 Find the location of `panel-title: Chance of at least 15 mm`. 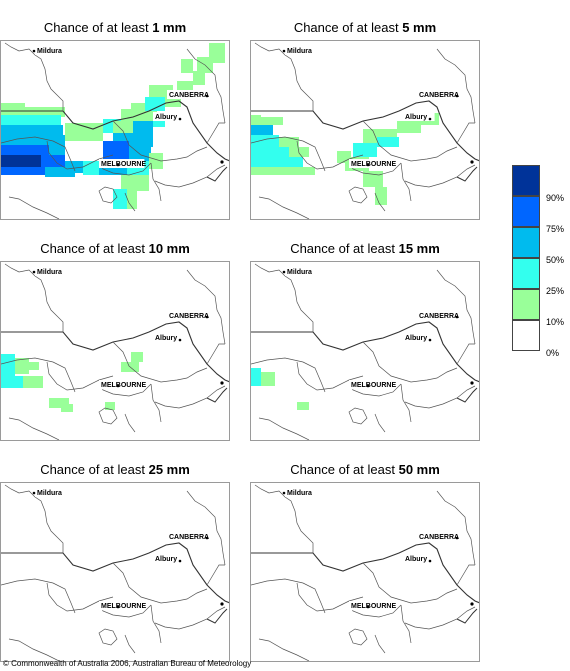

panel-title: Chance of at least 15 mm is located at coordinates (365, 248).